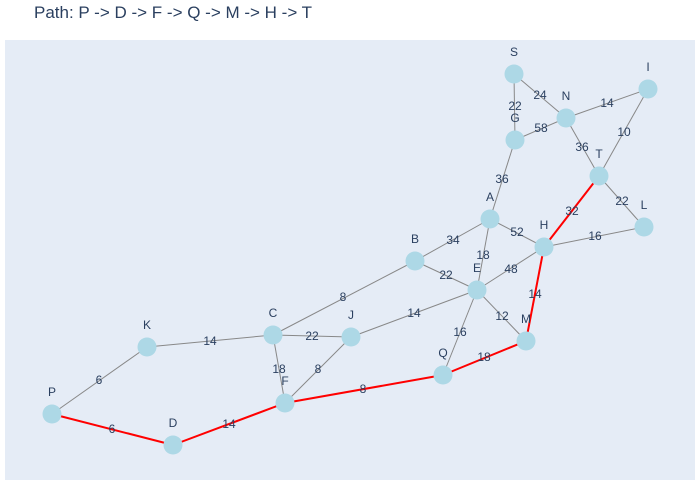  I want to click on path-edge-f-d, so click(229, 424).